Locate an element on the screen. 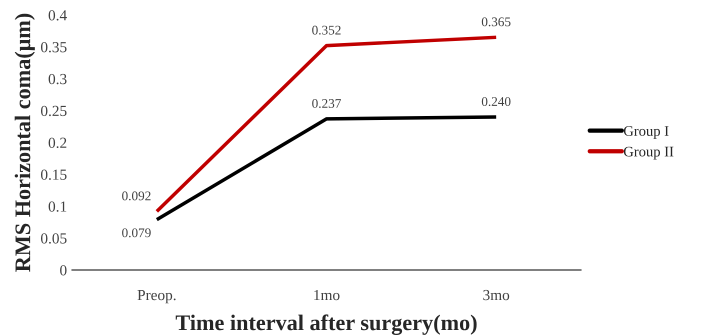 This screenshot has width=707, height=335. y-tick-label: 0.25 is located at coordinates (53, 111).